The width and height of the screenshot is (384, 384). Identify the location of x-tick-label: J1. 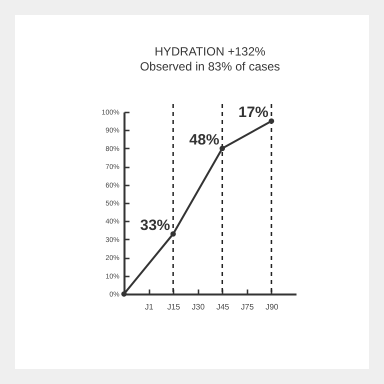
(149, 307).